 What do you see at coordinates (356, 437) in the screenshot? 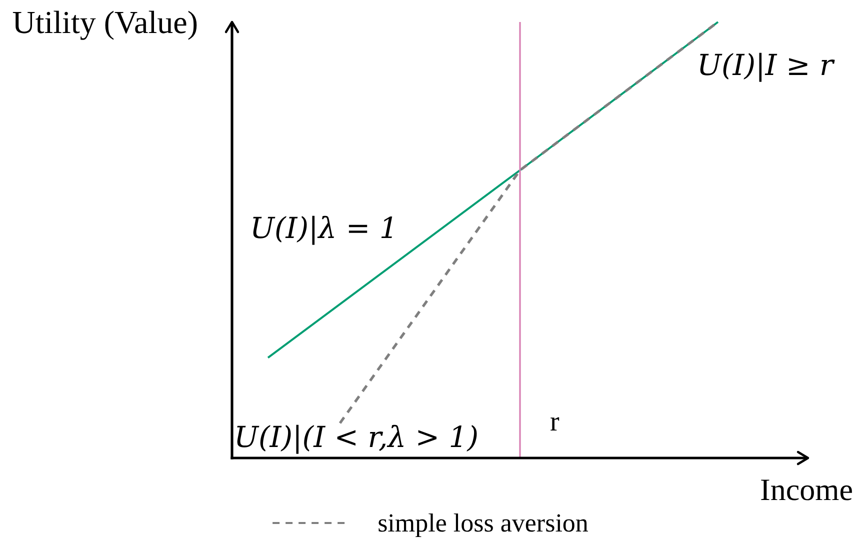
I see `annotation: U(I)|(I < r,λ > 1)` at bounding box center [356, 437].